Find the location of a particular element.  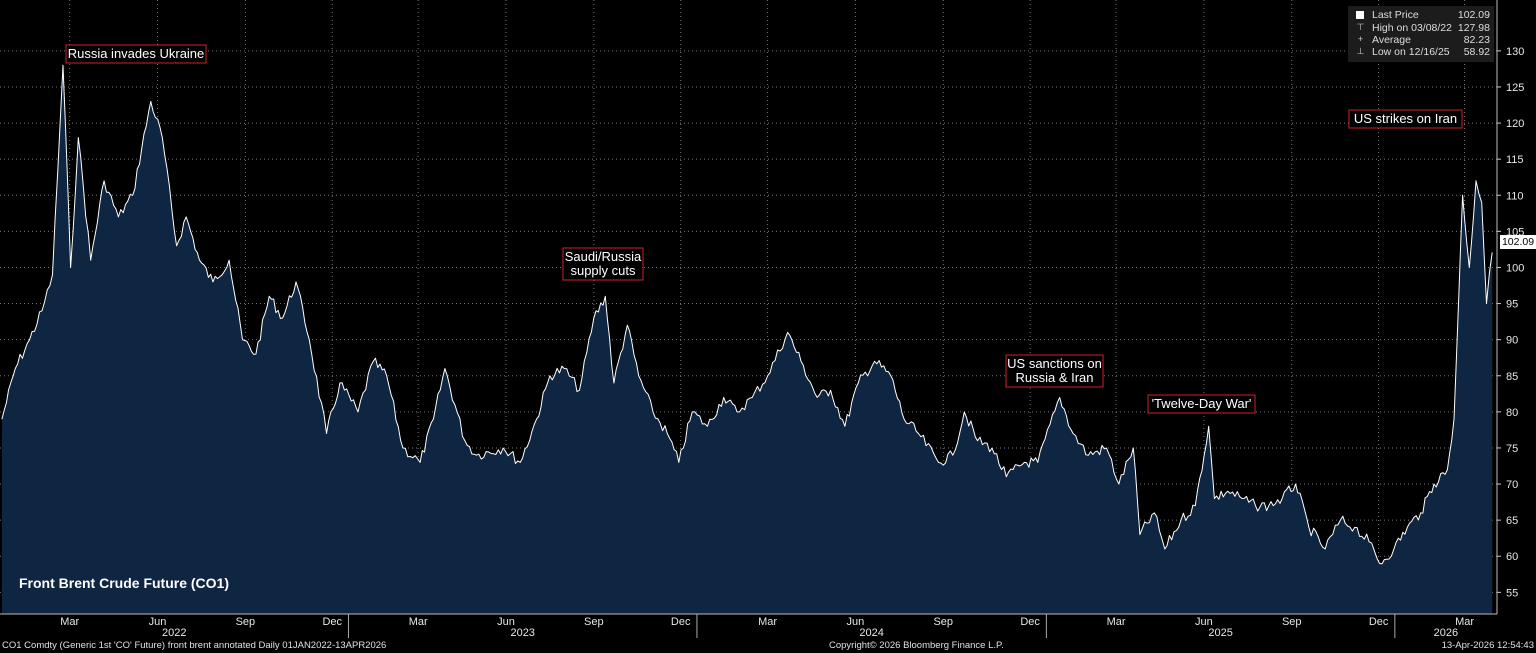

legend-last-value: 102.09 is located at coordinates (1473, 15).